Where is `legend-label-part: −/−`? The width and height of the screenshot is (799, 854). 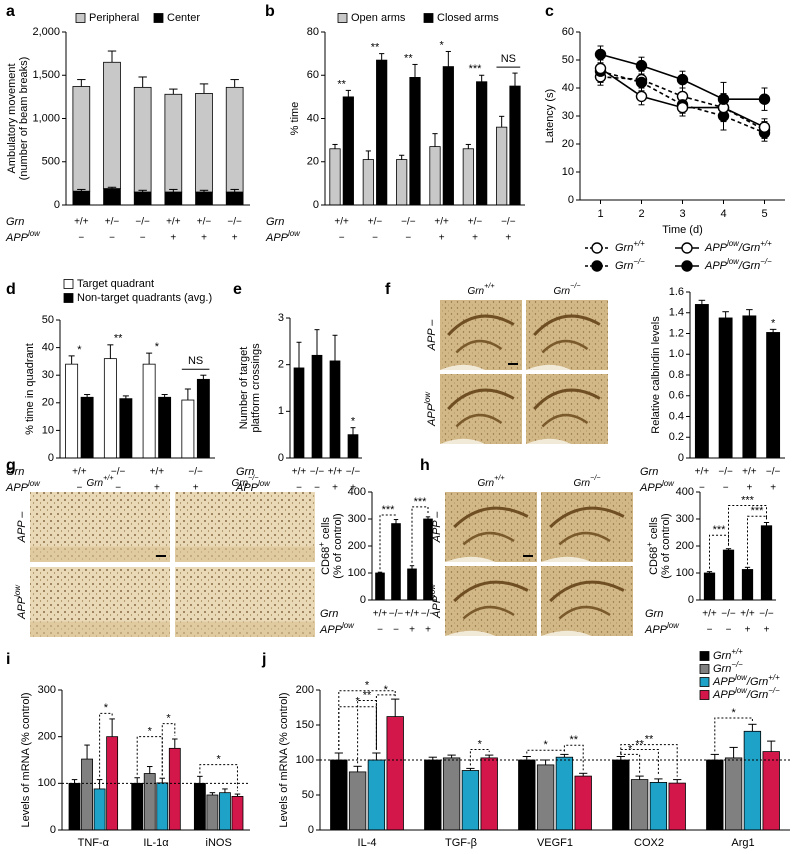
legend-label-part: −/− is located at coordinates (737, 664).